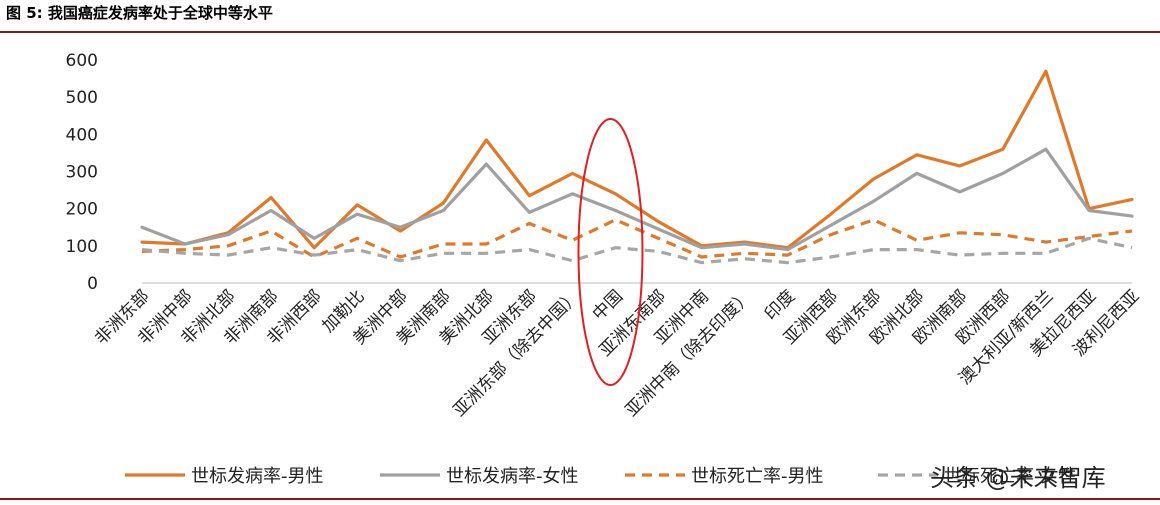 The image size is (1160, 505). I want to click on highlight-ellipse, so click(610, 252).